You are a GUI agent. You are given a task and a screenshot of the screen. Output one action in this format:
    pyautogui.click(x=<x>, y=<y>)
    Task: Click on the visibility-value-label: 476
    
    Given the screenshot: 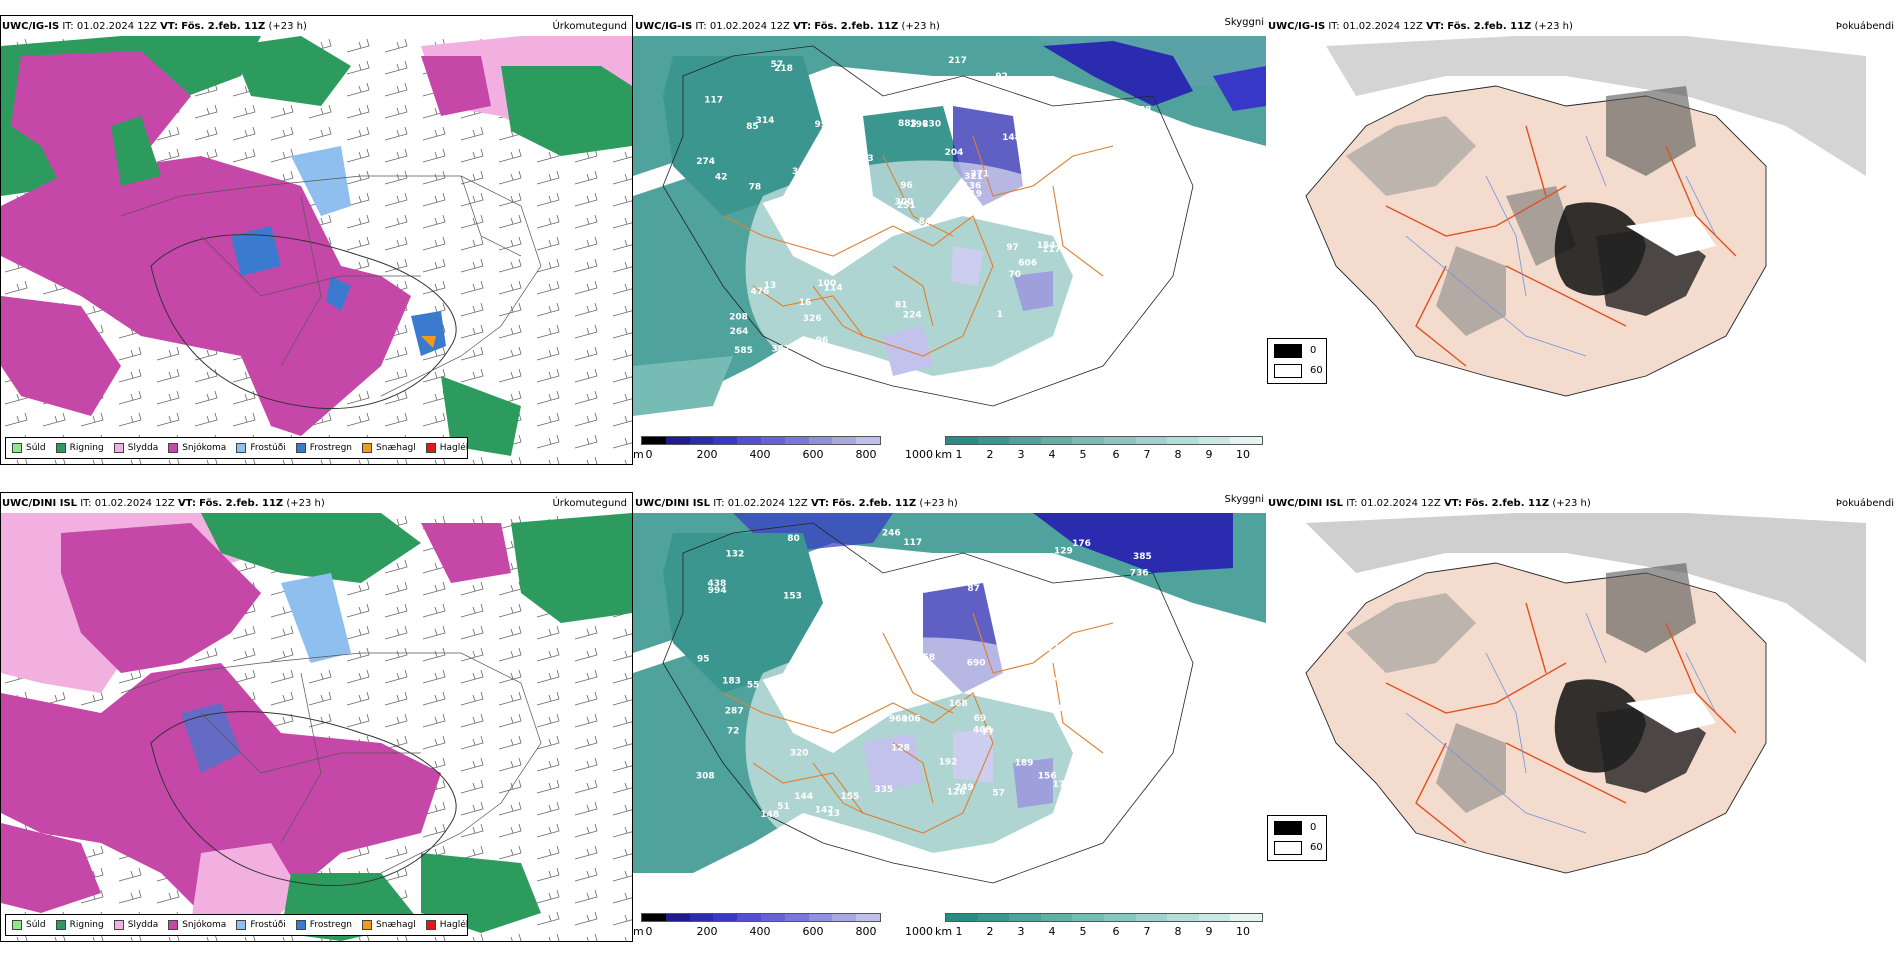 What is the action you would take?
    pyautogui.click(x=760, y=292)
    